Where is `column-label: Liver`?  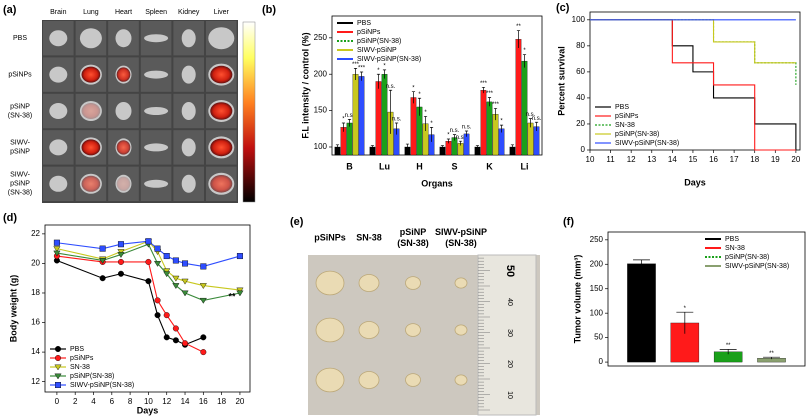
column-label: Liver is located at coordinates (222, 12).